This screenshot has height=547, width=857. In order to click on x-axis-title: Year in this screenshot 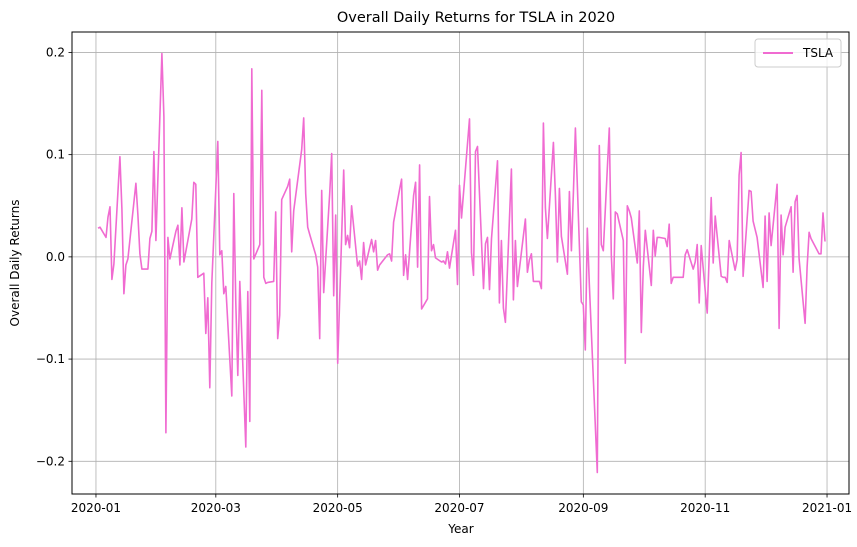, I will do `click(460, 529)`.